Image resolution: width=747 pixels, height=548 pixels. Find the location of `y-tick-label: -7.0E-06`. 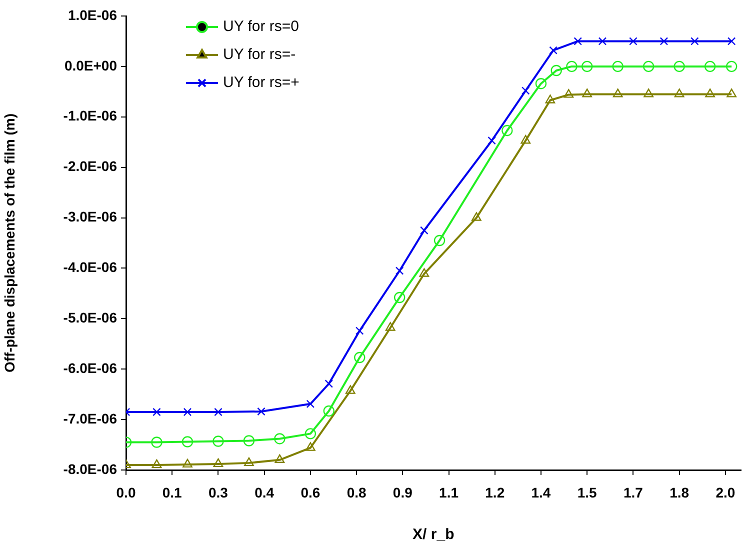

y-tick-label: -7.0E-06 is located at coordinates (90, 418).